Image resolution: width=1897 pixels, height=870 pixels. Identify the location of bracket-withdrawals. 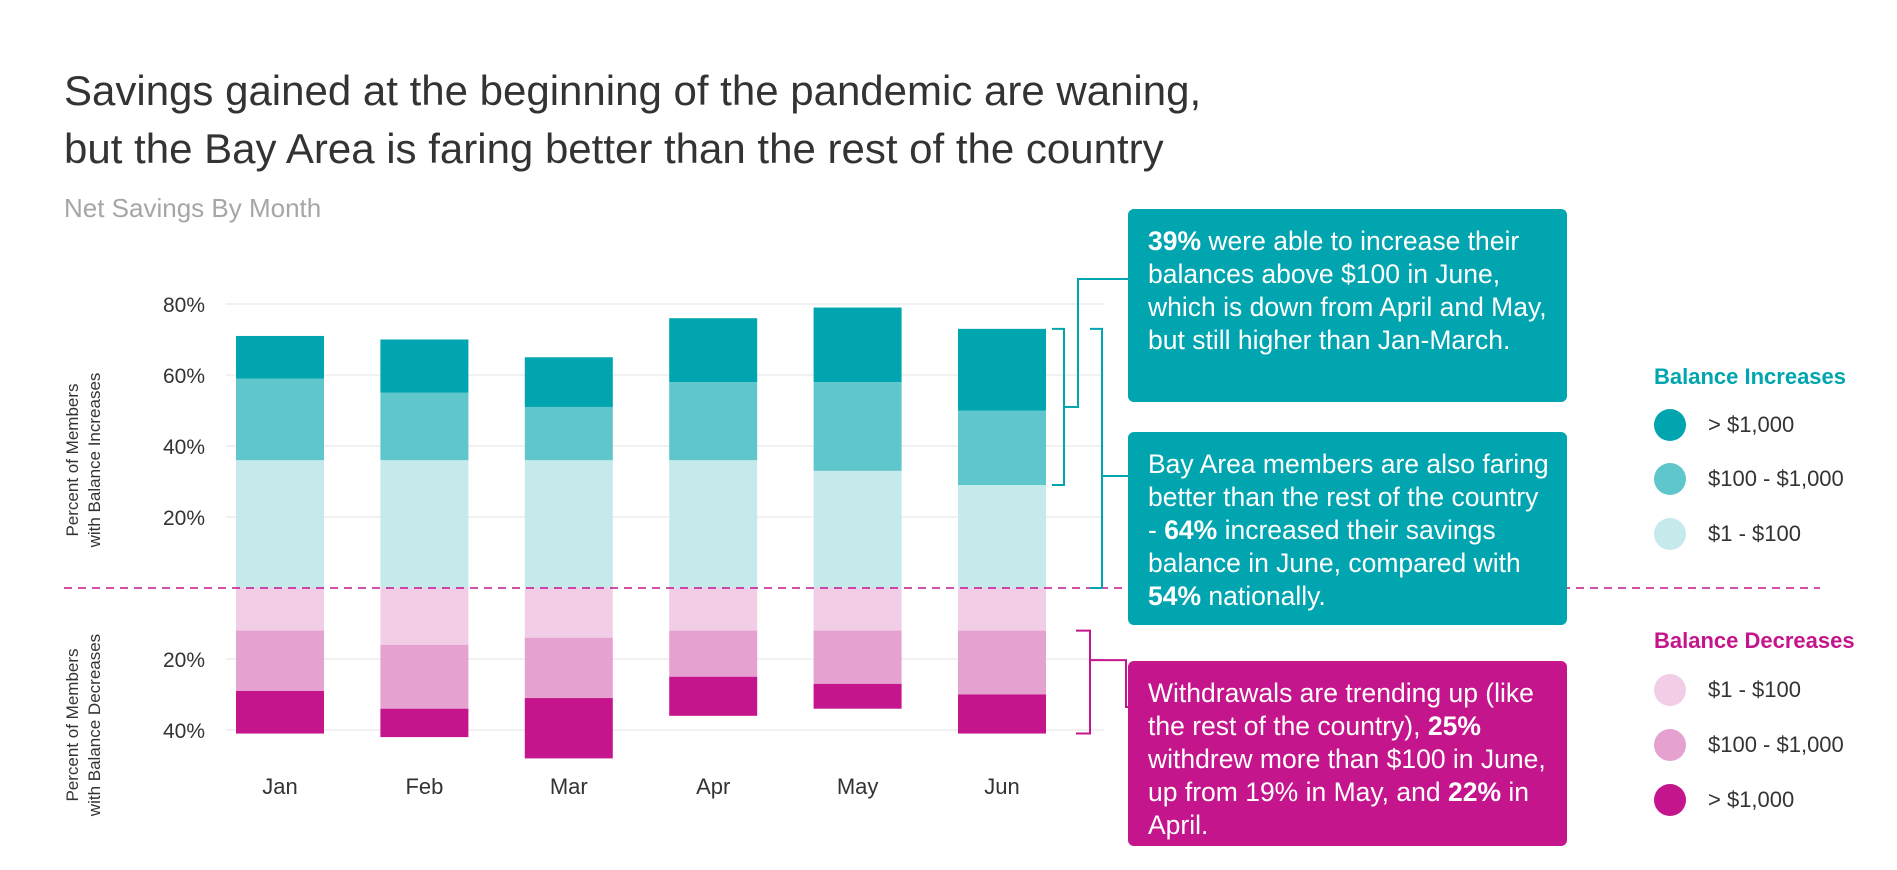
(1083, 682).